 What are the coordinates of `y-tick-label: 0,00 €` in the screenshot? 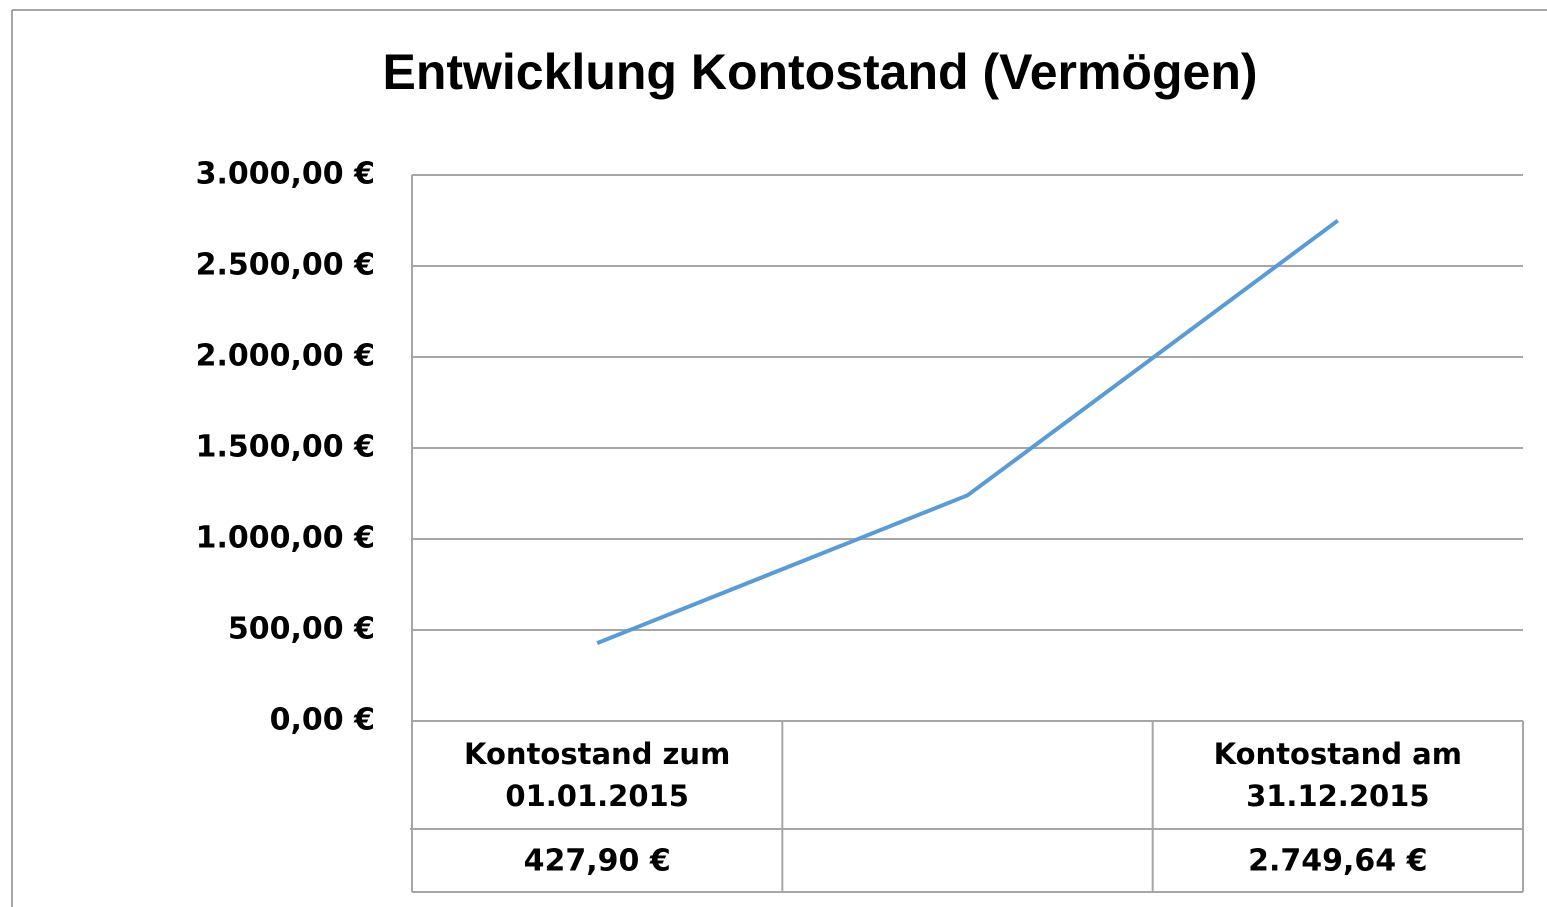 It's located at (322, 720).